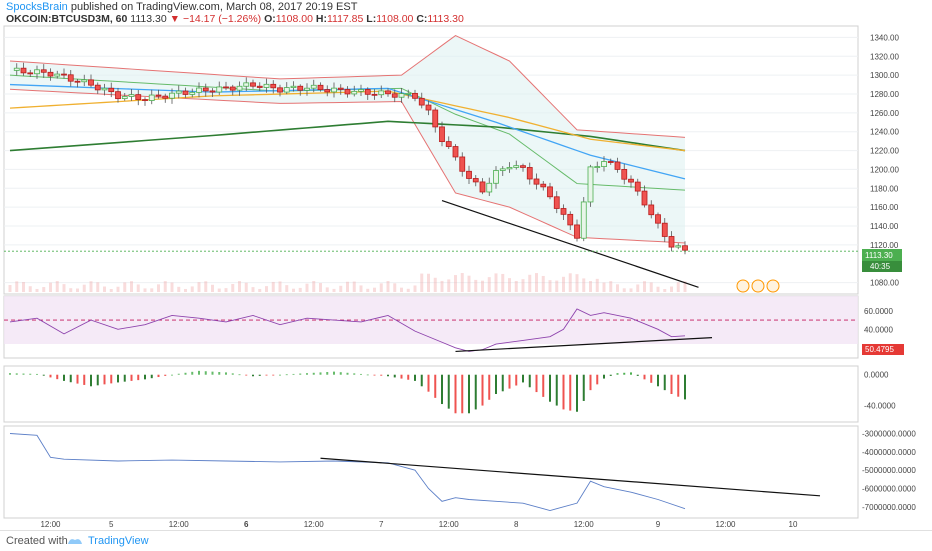  What do you see at coordinates (118, 541) in the screenshot?
I see `tradingview-brand: TradingView` at bounding box center [118, 541].